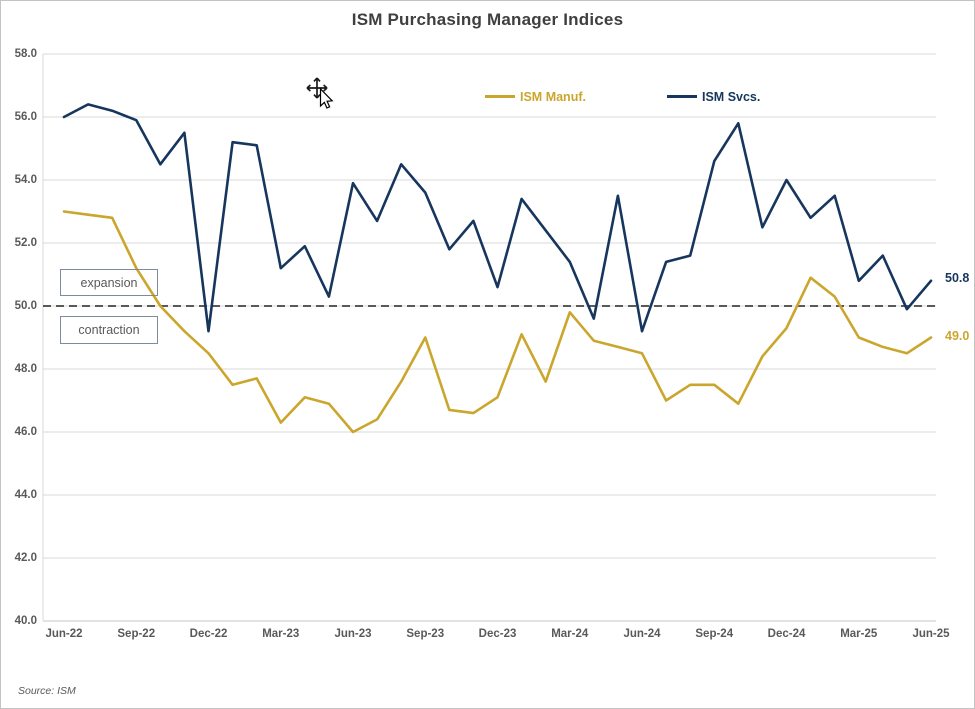 The height and width of the screenshot is (709, 975). Describe the element at coordinates (25, 558) in the screenshot. I see `y-axis-label: 42.0` at that location.